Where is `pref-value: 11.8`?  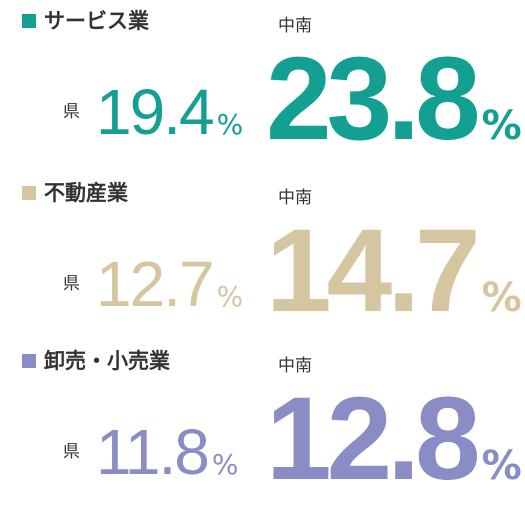 pref-value: 11.8 is located at coordinates (153, 452).